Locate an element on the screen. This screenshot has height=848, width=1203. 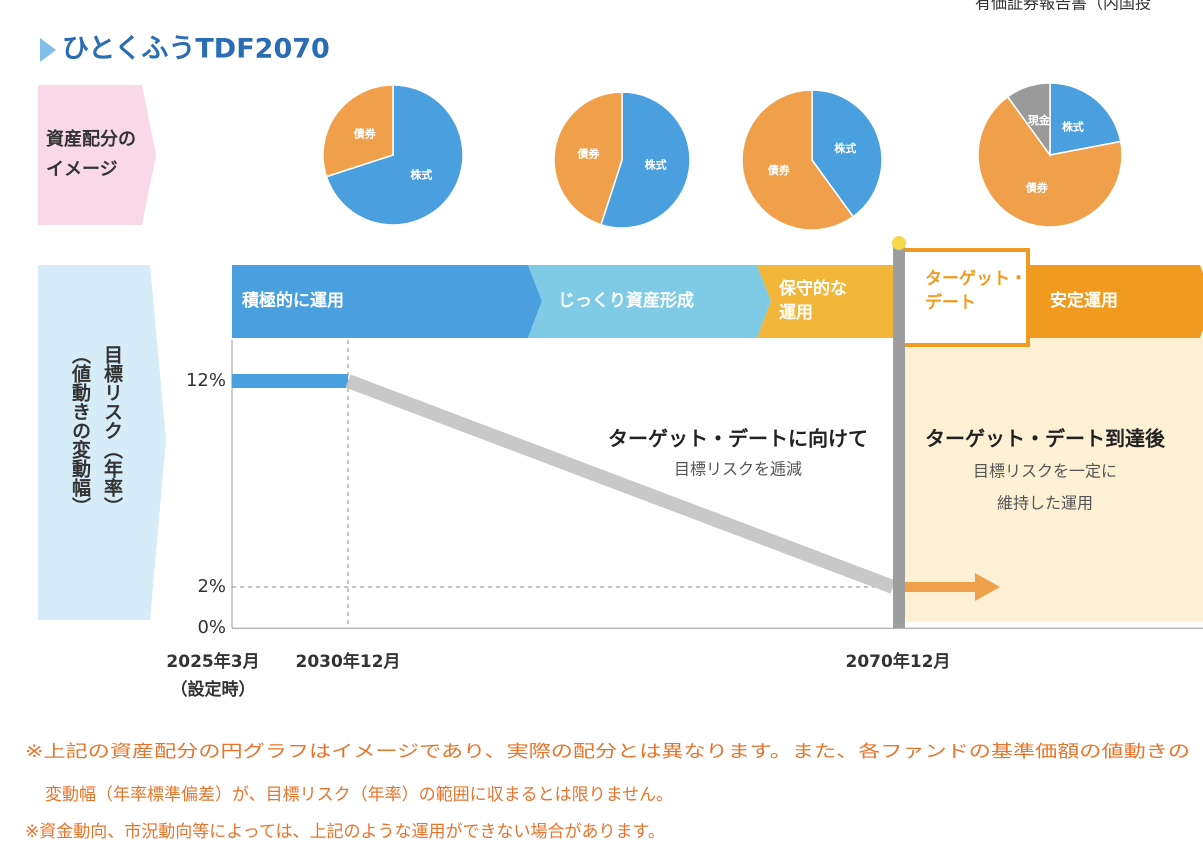
target-pole is located at coordinates (899, 435).